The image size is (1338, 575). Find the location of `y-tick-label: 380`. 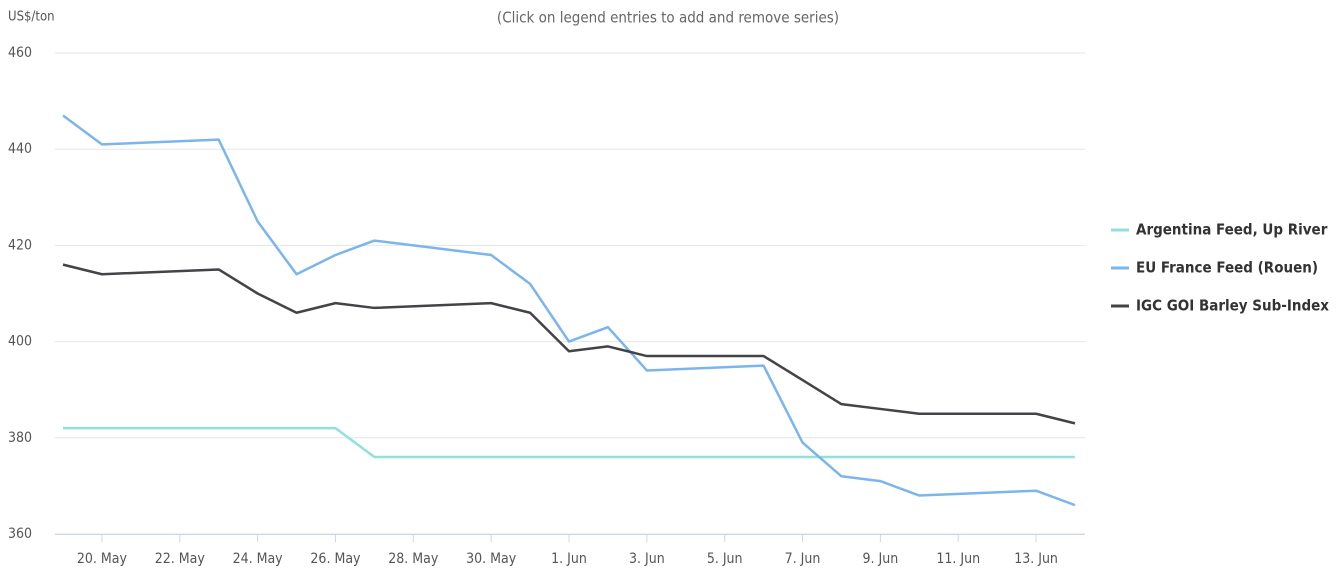

y-tick-label: 380 is located at coordinates (20, 438).